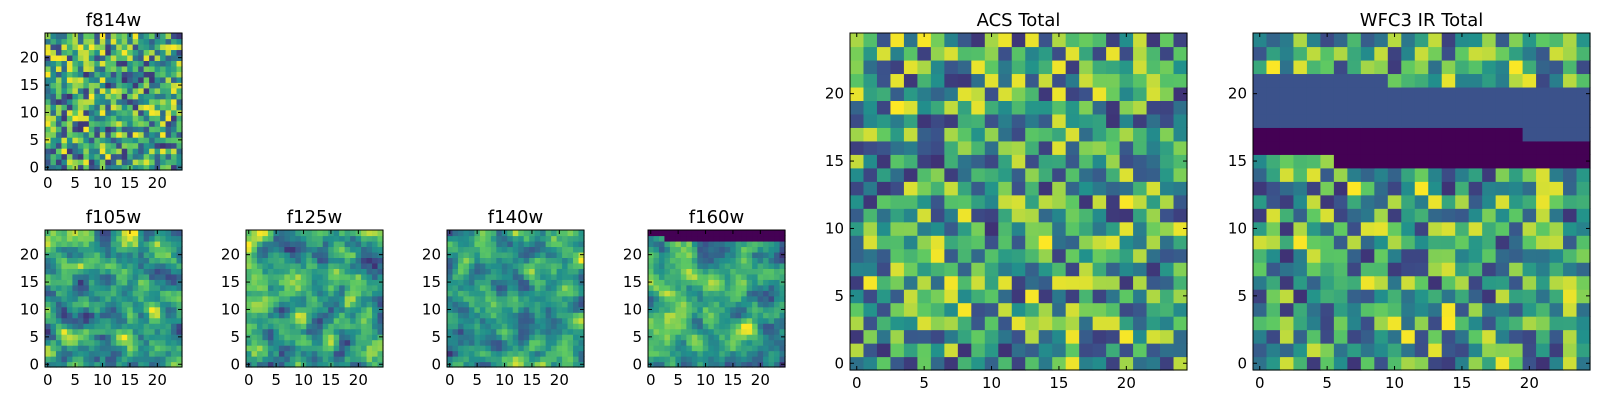 This screenshot has height=400, width=1600. I want to click on y-tick-label: 15, so click(431, 282).